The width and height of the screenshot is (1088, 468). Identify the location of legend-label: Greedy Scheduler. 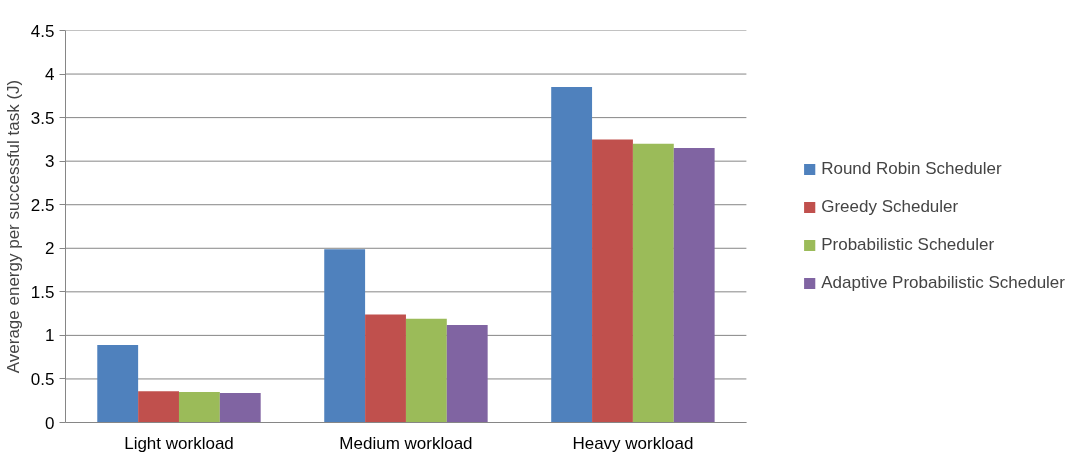
(890, 207).